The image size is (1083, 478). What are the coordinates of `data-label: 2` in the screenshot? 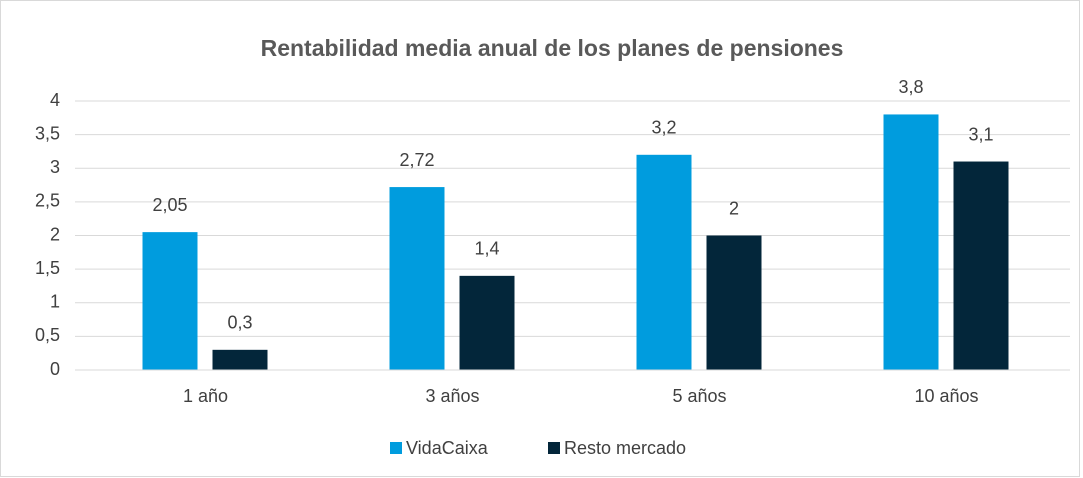 It's located at (734, 208).